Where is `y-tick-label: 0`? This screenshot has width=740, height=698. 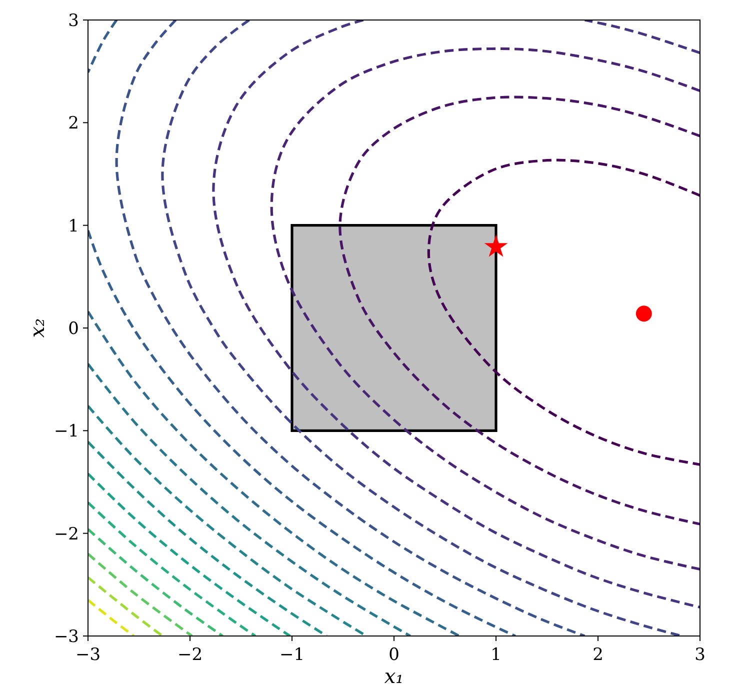
y-tick-label: 0 is located at coordinates (73, 329).